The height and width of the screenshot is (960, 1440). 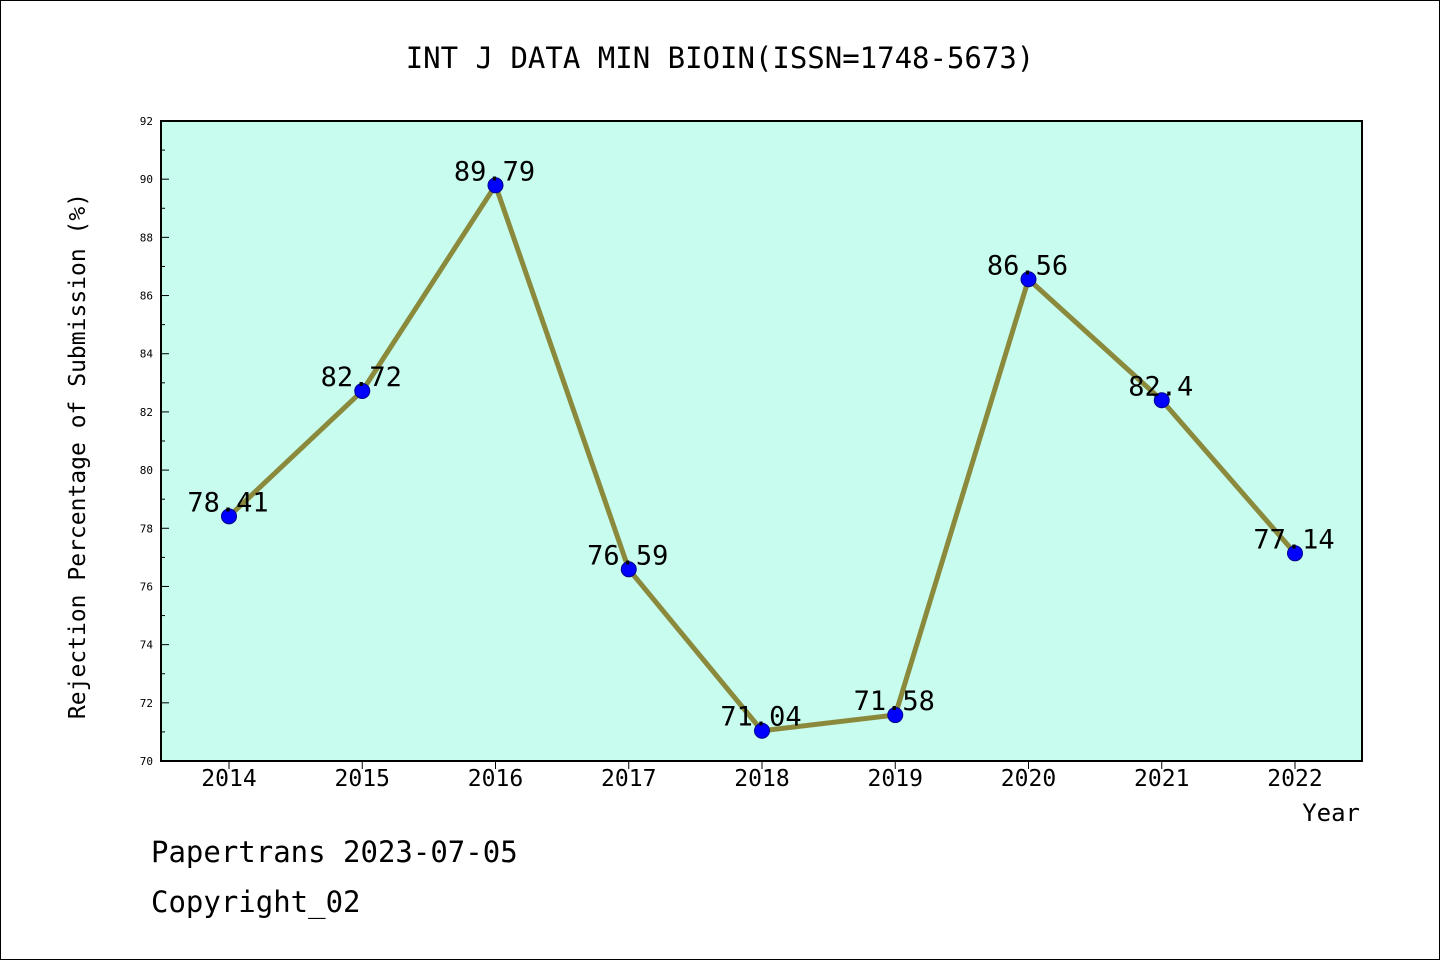 What do you see at coordinates (1160, 386) in the screenshot?
I see `data-label: 82.4` at bounding box center [1160, 386].